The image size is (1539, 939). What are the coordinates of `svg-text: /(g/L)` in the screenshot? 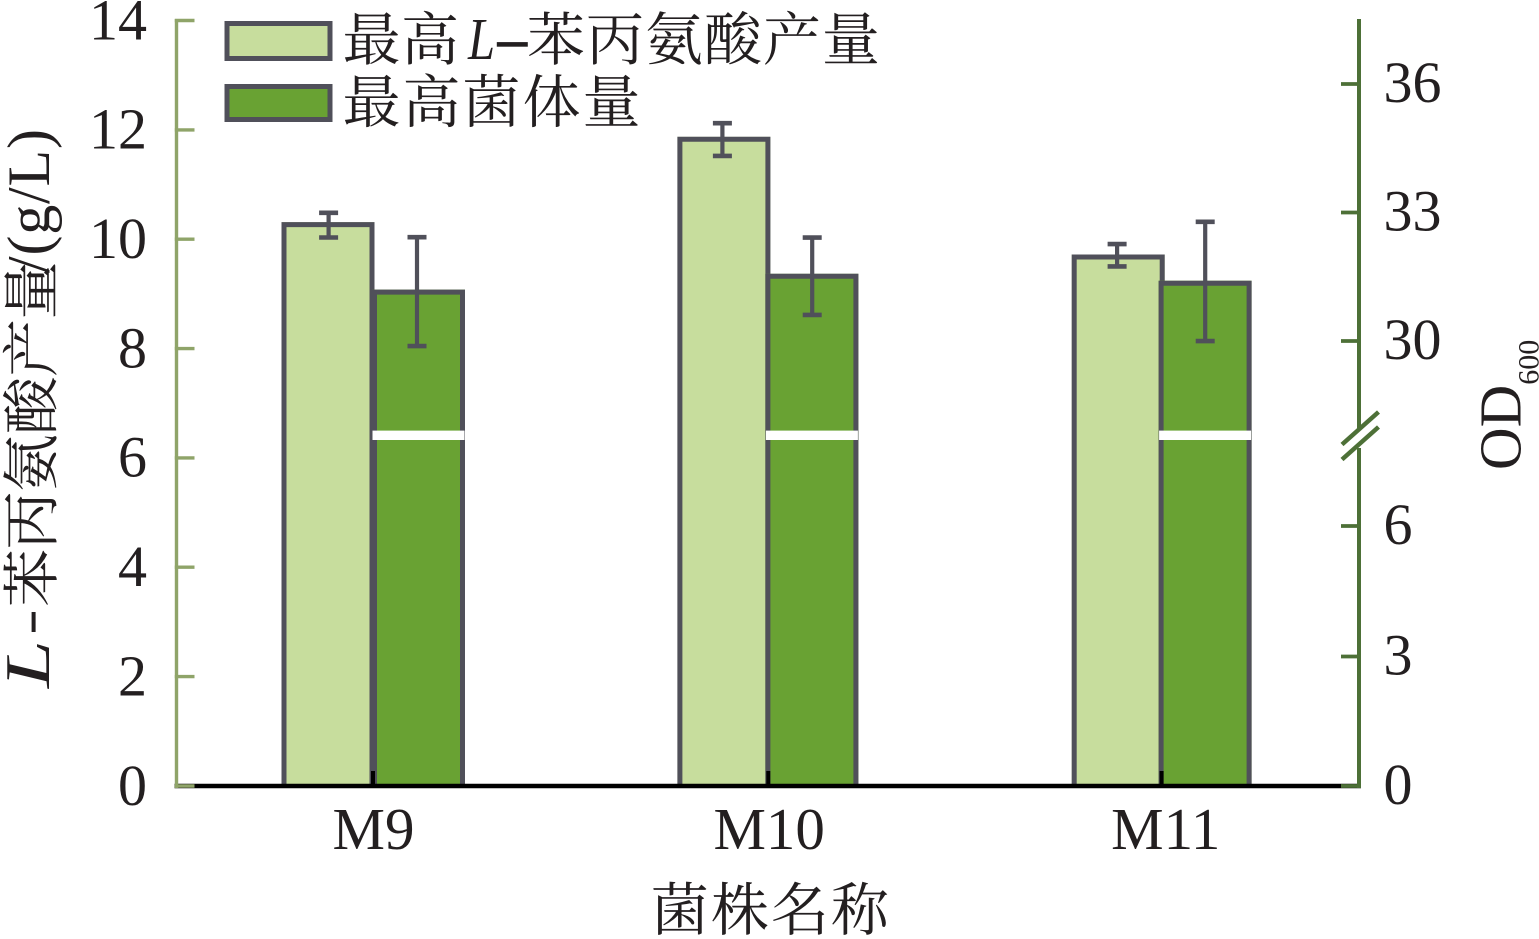 It's located at (31, 201).